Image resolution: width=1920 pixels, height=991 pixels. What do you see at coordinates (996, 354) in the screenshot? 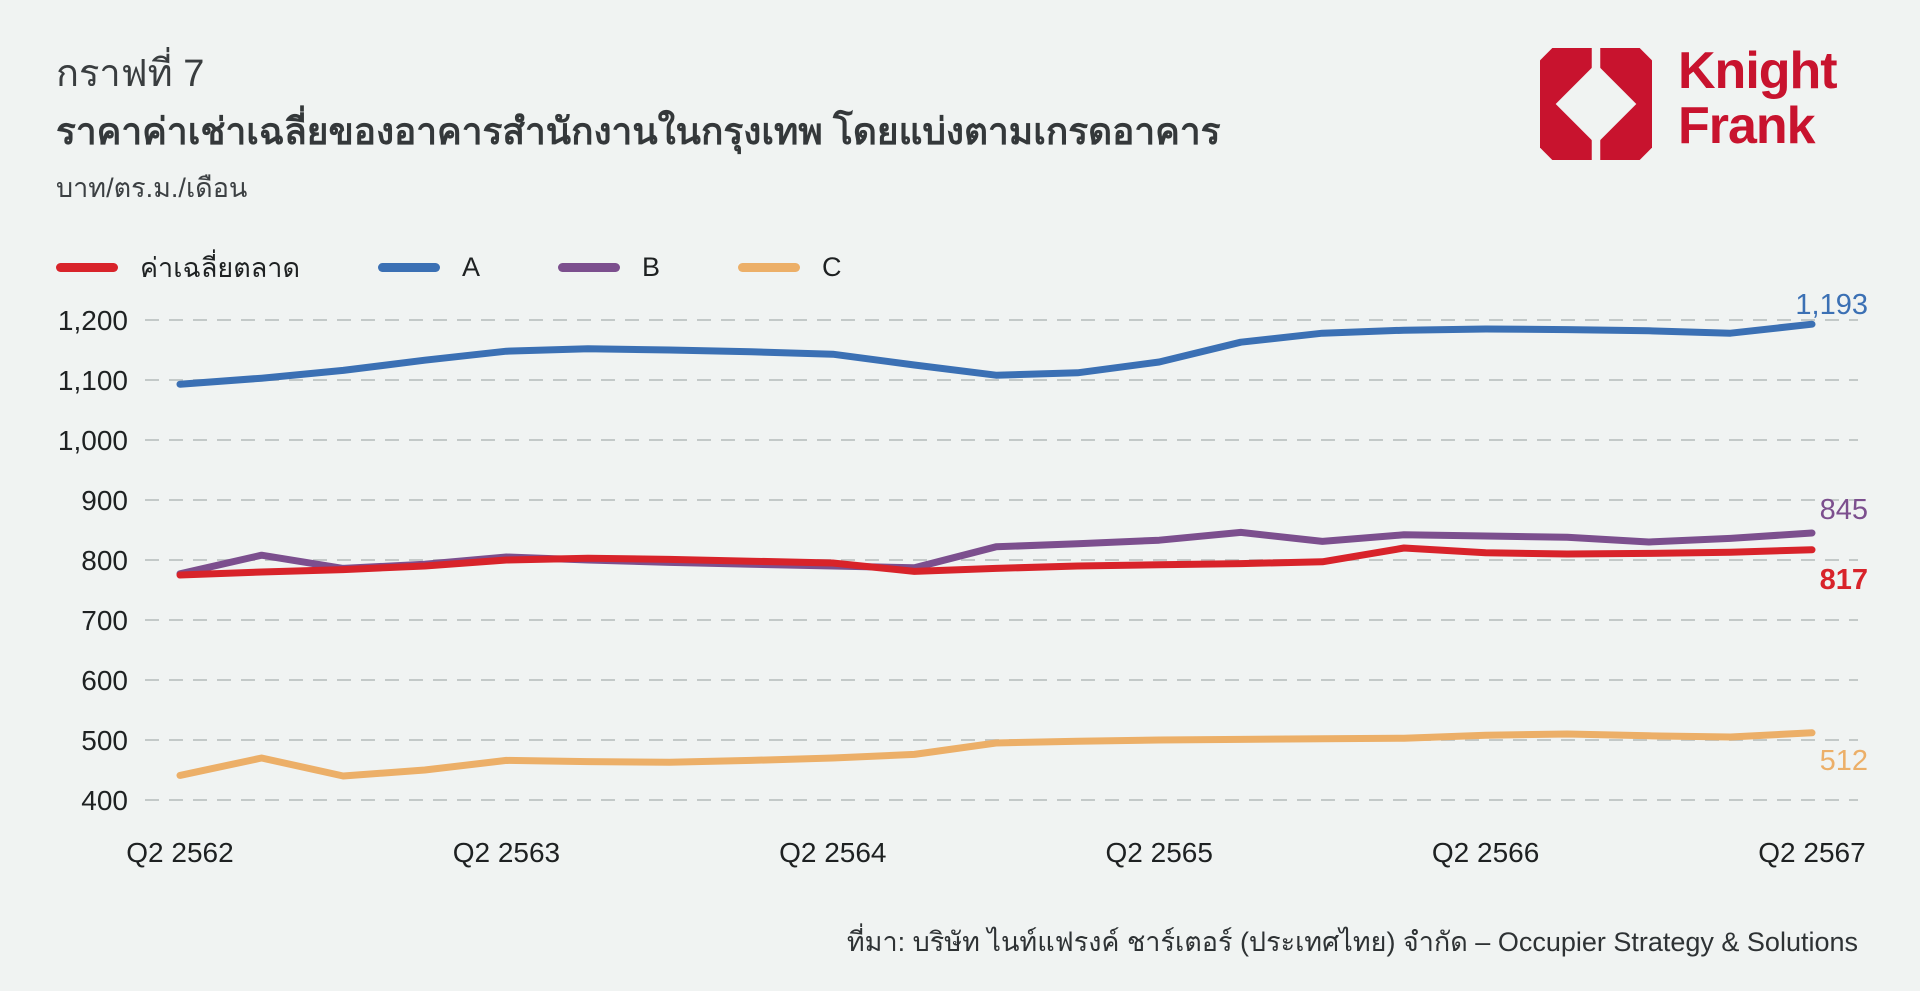
I see `series-line-A` at bounding box center [996, 354].